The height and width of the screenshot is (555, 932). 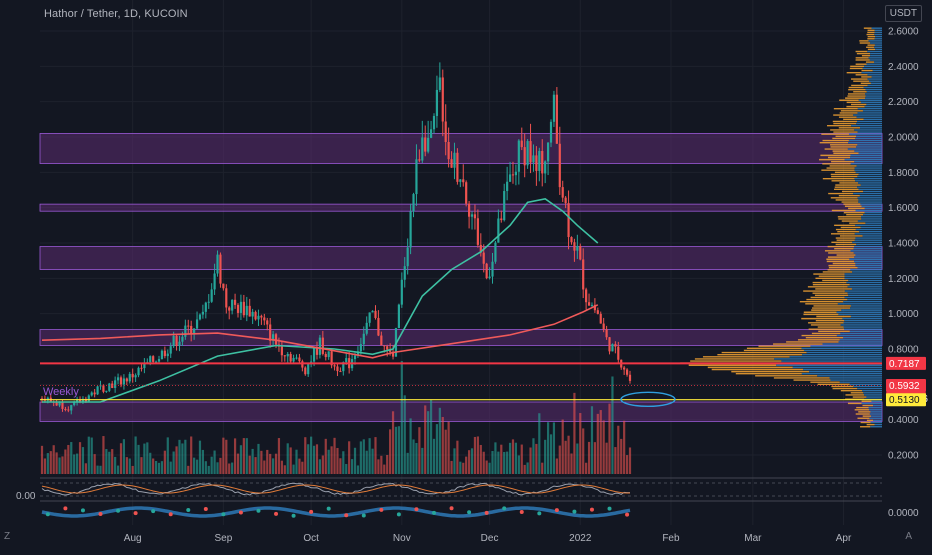 I want to click on time-tick: Sep, so click(x=223, y=538).